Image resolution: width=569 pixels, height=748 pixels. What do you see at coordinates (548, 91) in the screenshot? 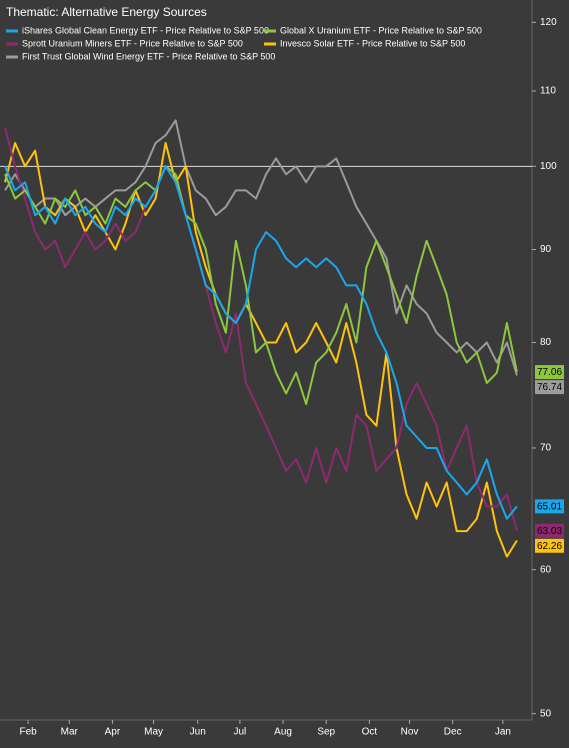
I see `y-tick-label: 110` at bounding box center [548, 91].